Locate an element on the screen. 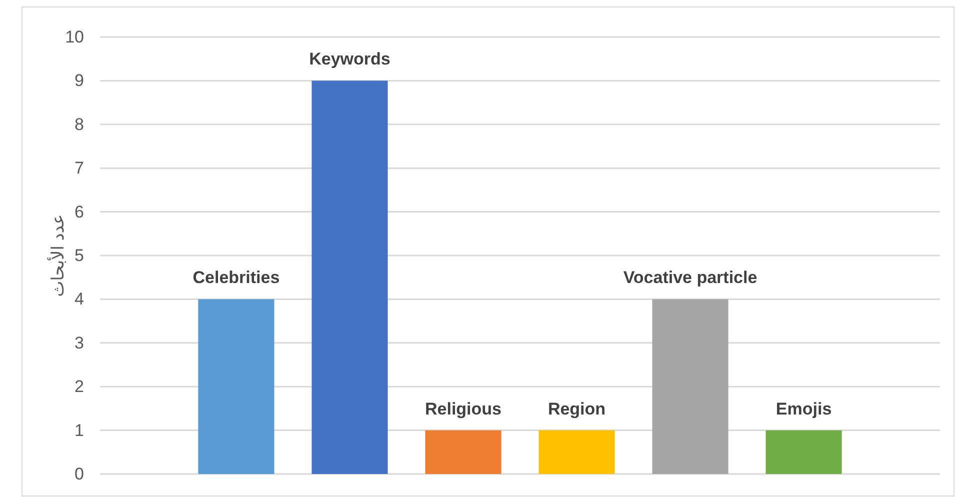  y-tick-label: 8 is located at coordinates (79, 124).